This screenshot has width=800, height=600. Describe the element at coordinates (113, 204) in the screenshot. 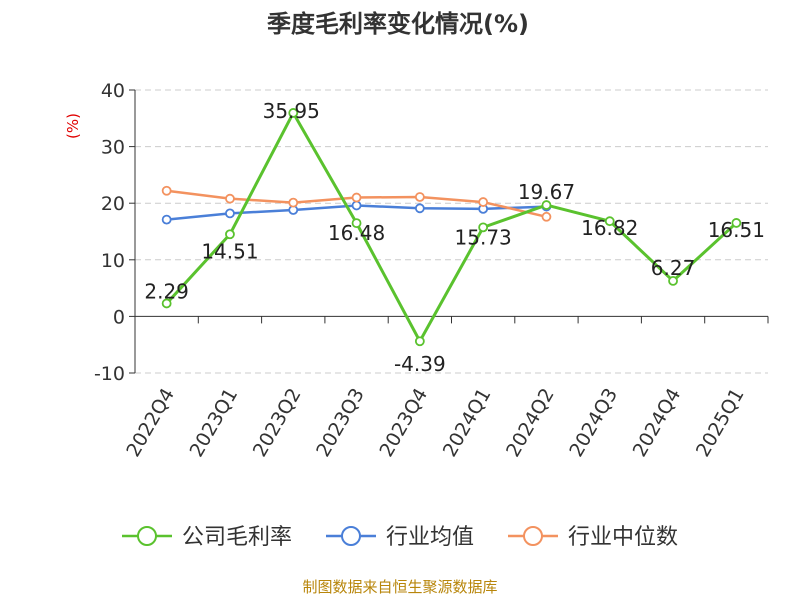

I see `y-tick-label: 20` at that location.